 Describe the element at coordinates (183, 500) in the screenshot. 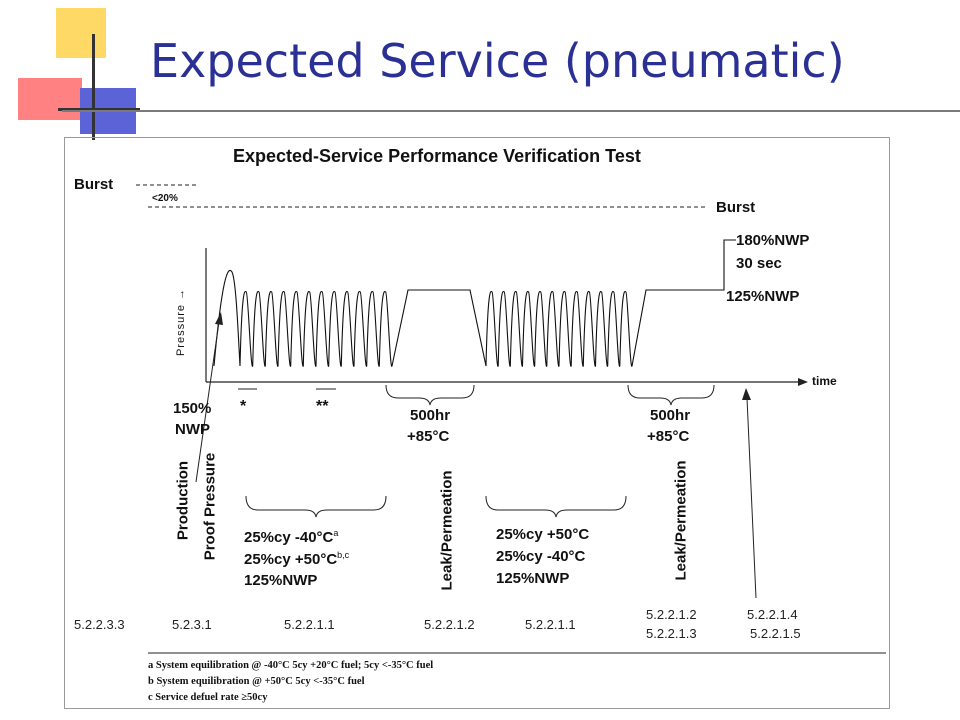

I see `production-label: Production` at that location.